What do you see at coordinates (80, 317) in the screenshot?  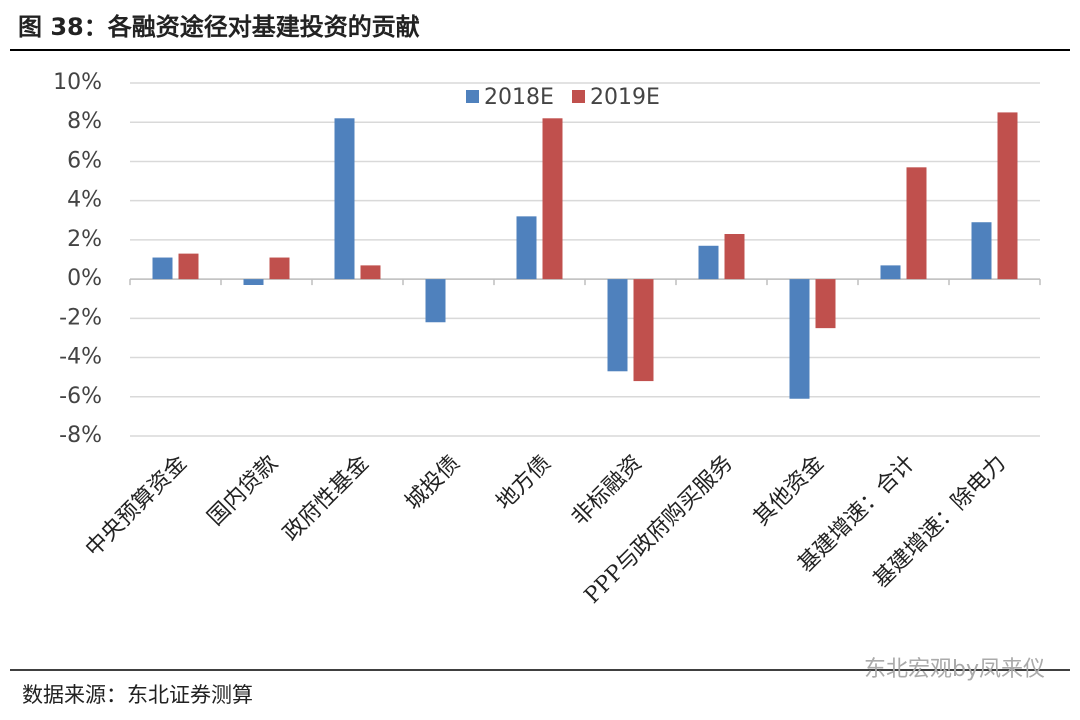 I see `y-tick-label: -2%` at bounding box center [80, 317].